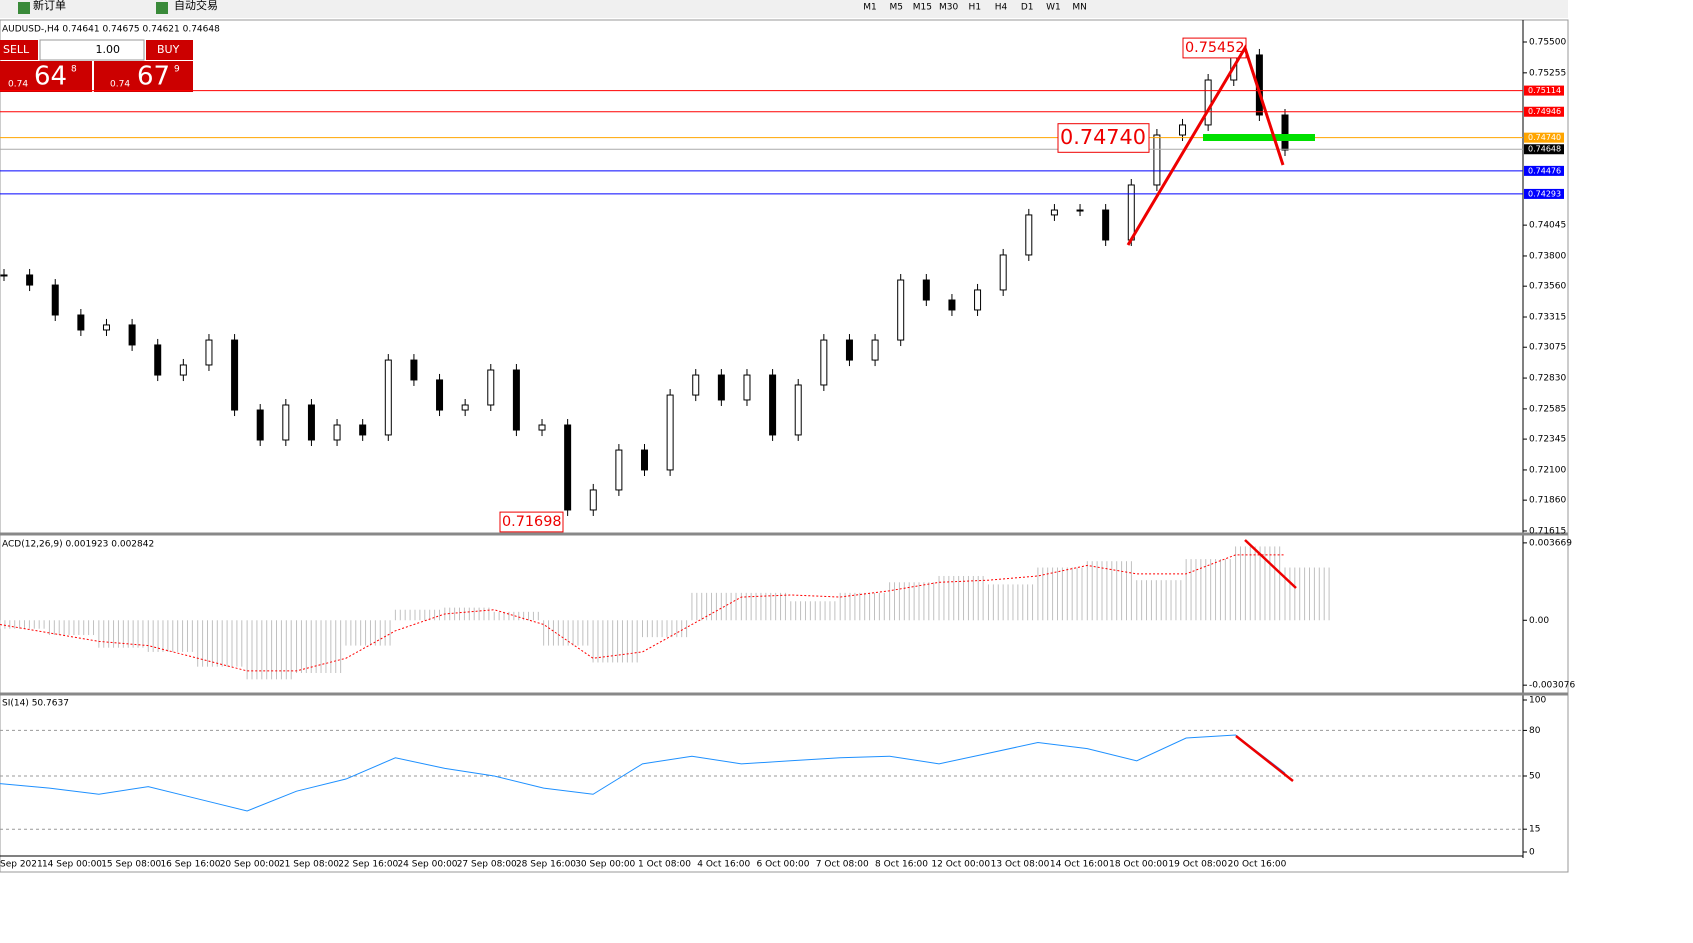  What do you see at coordinates (1544, 90) in the screenshot?
I see `price-tag-label: 0.75114` at bounding box center [1544, 90].